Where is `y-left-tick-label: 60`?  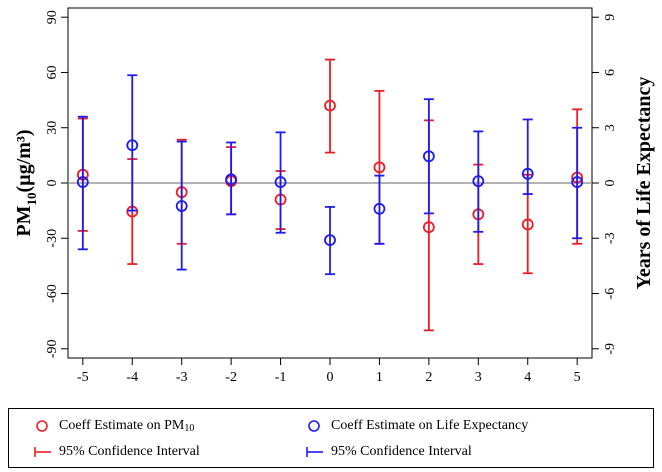
y-left-tick-label: 60 is located at coordinates (52, 72).